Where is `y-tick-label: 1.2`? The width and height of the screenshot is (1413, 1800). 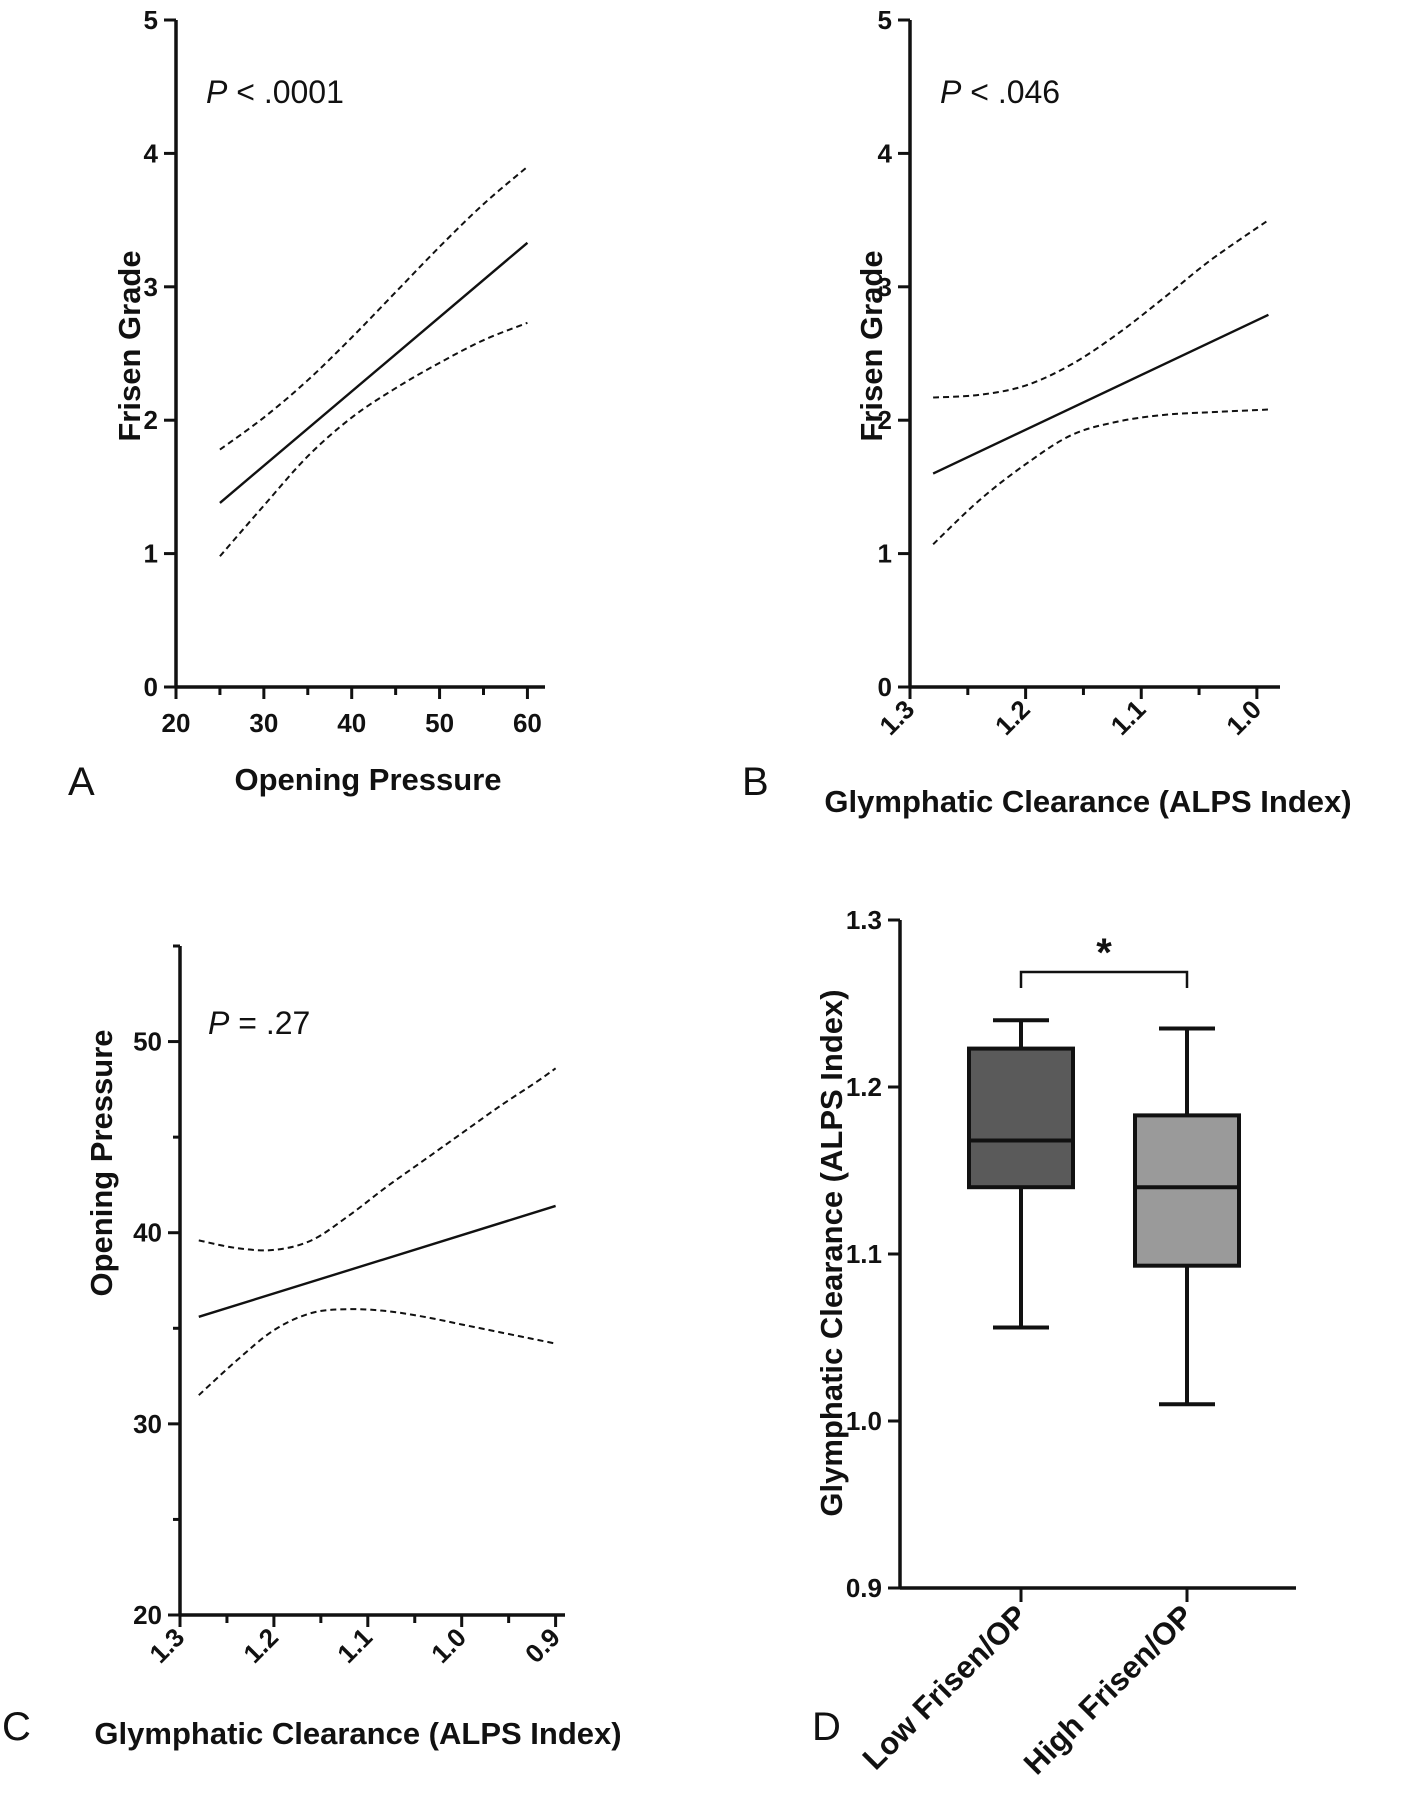
y-tick-label: 1.2 is located at coordinates (864, 1087).